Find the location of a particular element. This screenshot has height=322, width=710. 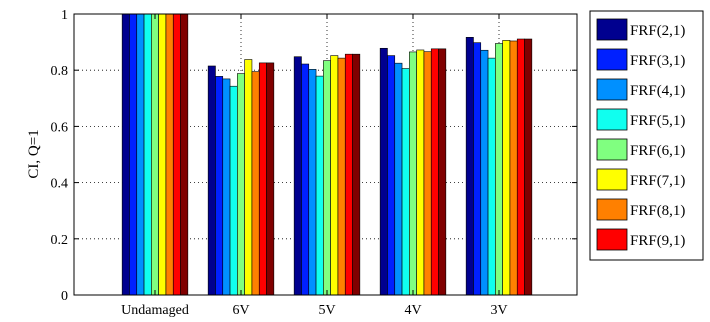

legend-entry-label: FRF(8,1) is located at coordinates (657, 211).